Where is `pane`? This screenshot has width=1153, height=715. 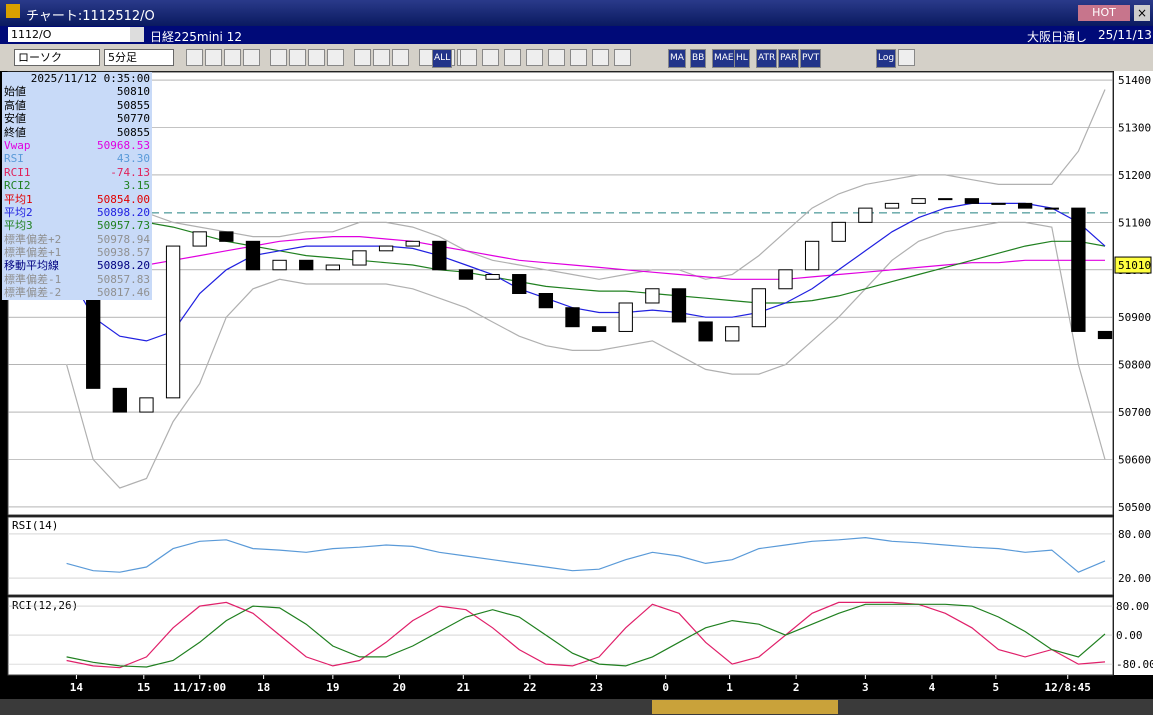 pane is located at coordinates (560, 636).